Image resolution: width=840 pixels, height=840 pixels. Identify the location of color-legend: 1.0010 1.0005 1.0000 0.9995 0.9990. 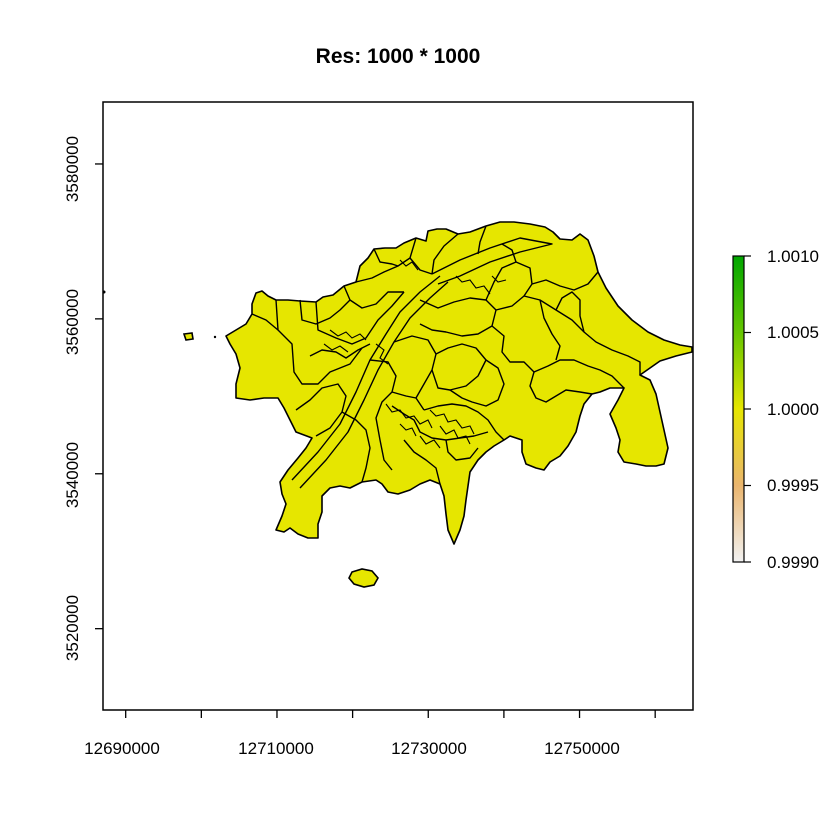
(775, 409).